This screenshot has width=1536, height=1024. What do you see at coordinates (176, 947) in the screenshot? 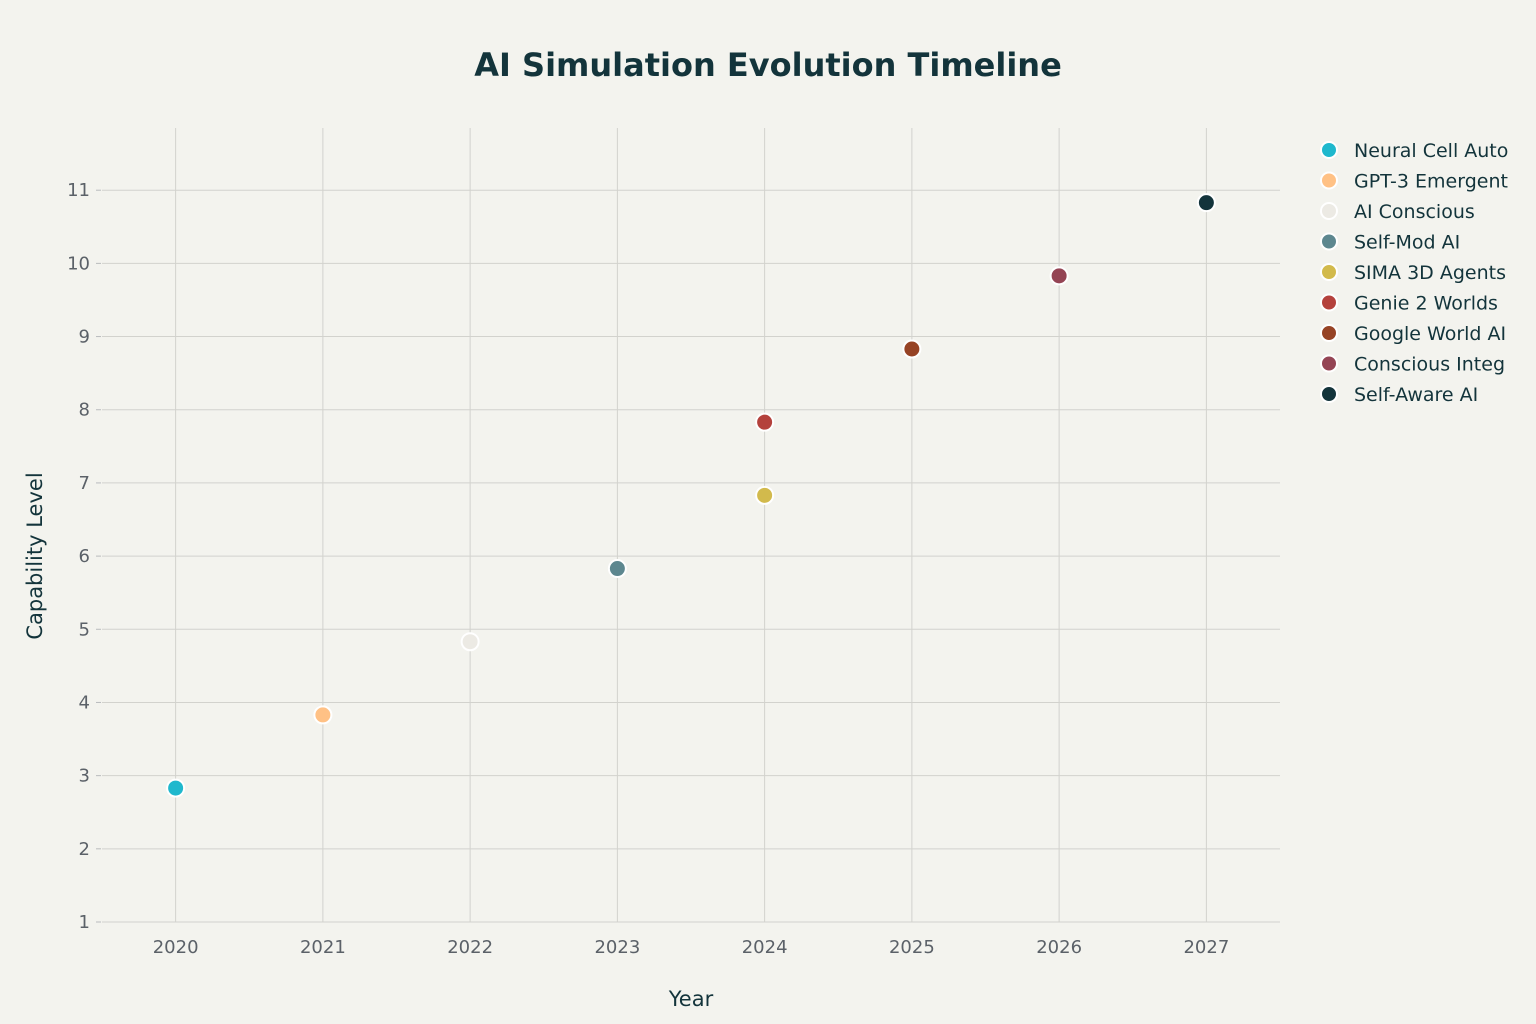
I see `x-tick-label: 2020` at bounding box center [176, 947].